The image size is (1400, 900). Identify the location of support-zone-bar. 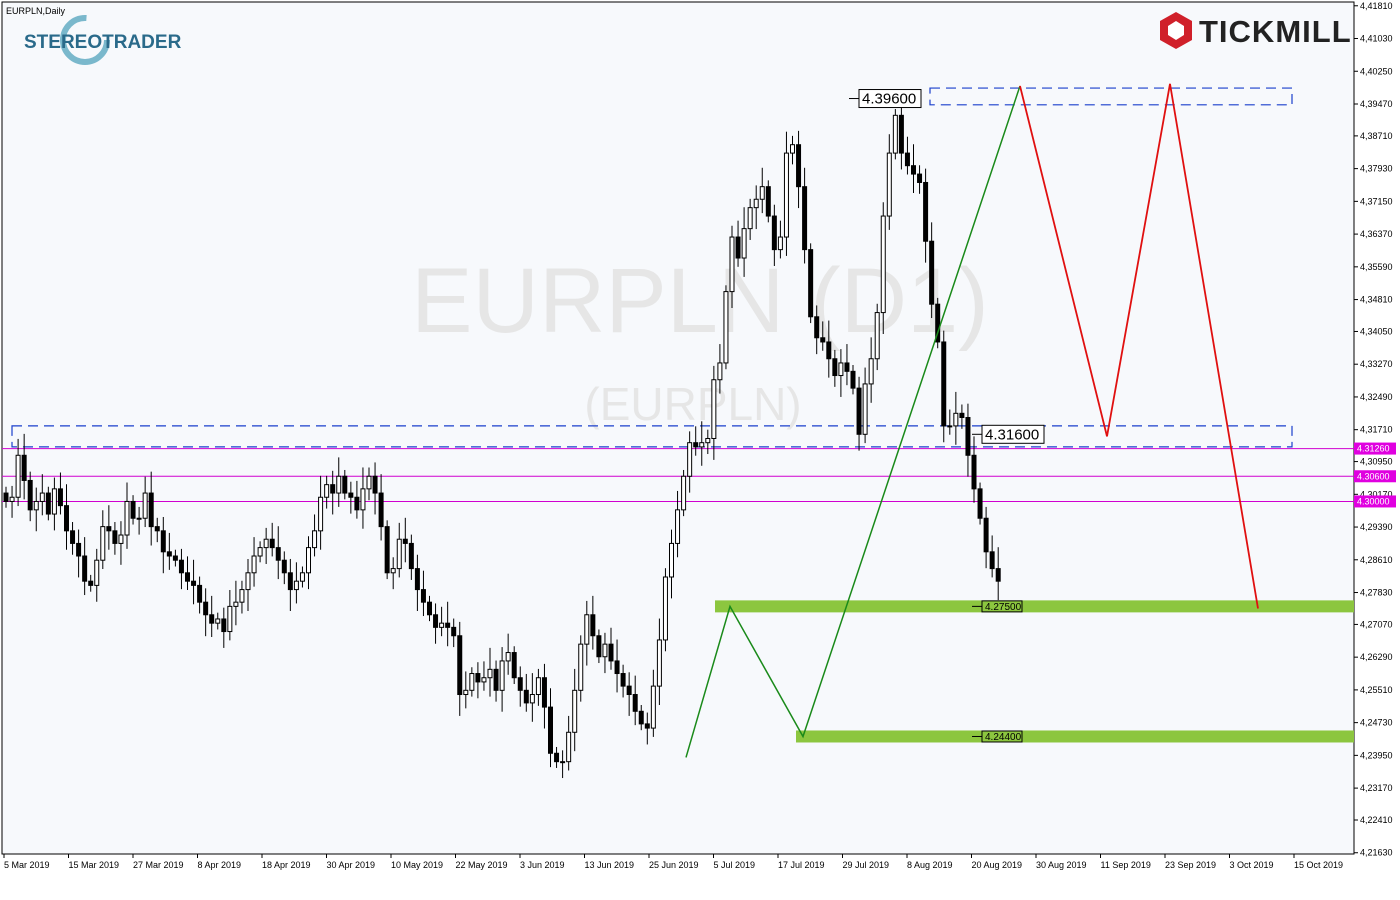
(1075, 736).